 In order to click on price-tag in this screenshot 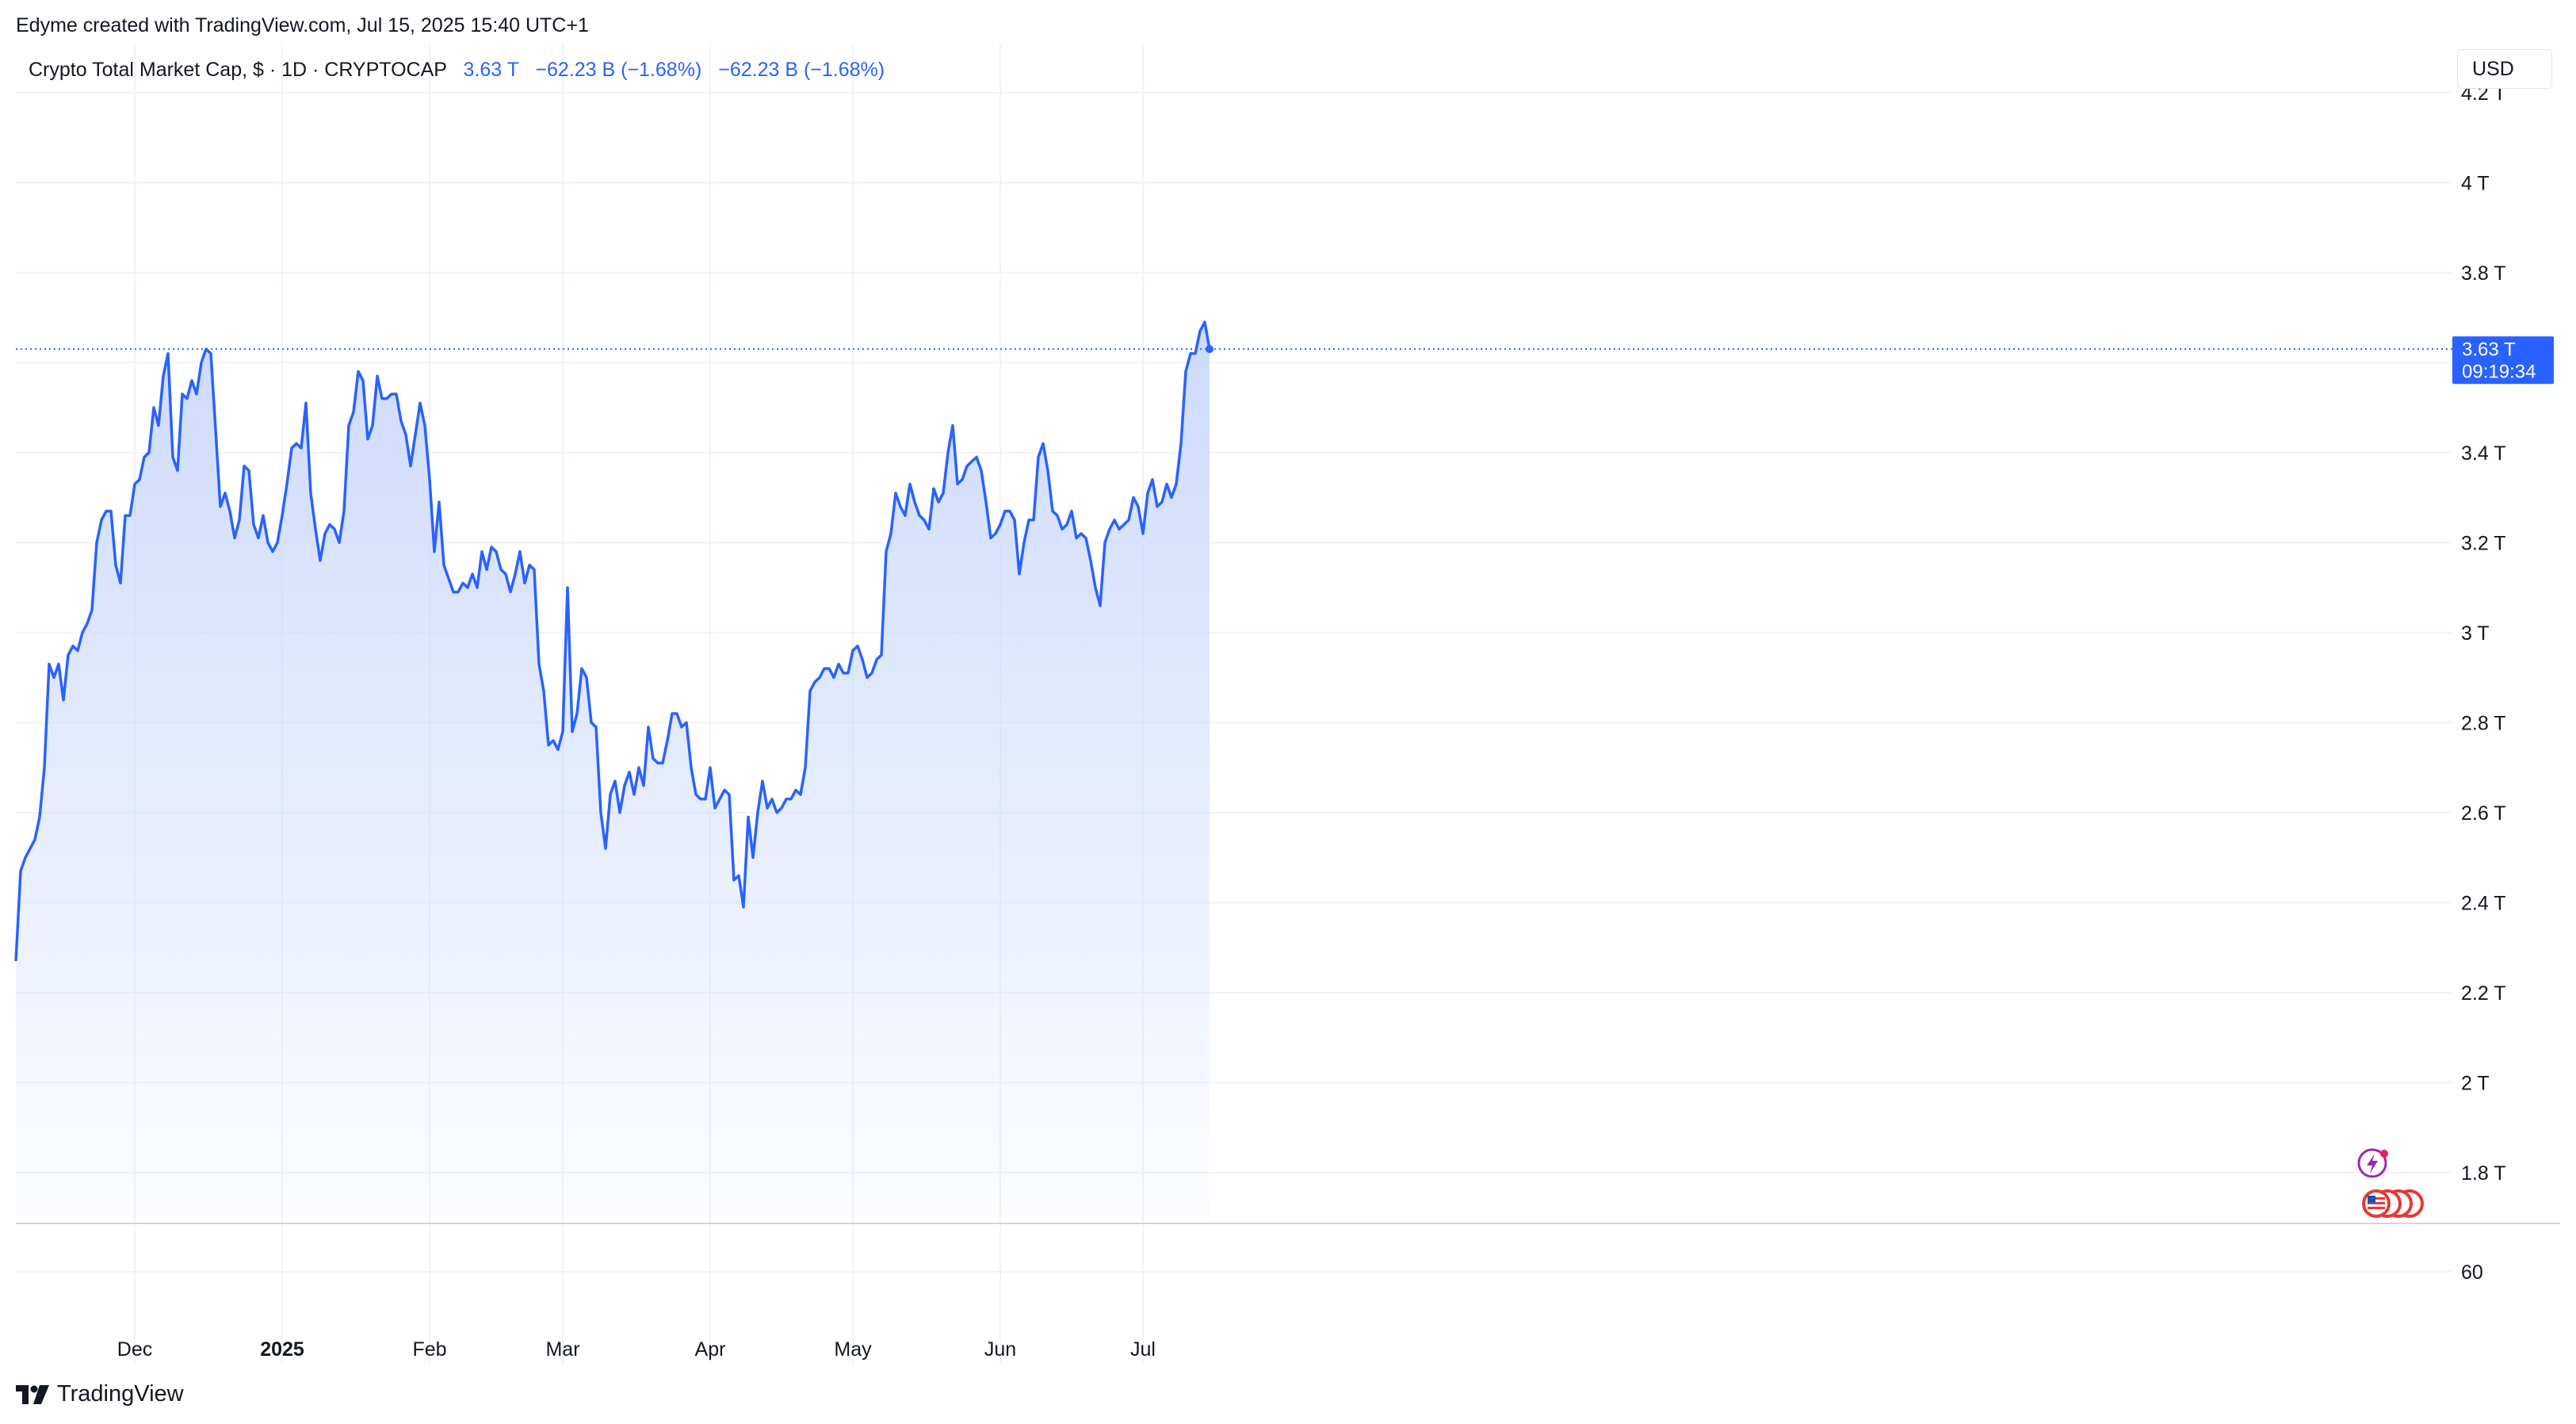, I will do `click(2503, 360)`.